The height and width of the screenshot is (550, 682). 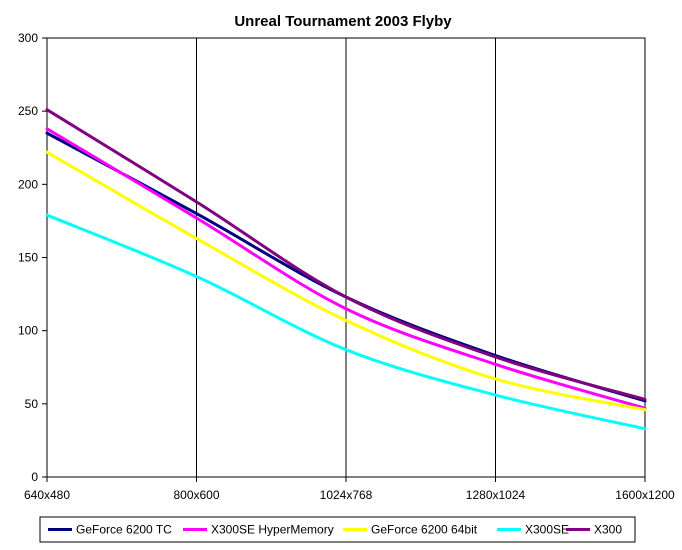 What do you see at coordinates (645, 495) in the screenshot?
I see `x-tick-label-1600x1200: 1600x1200` at bounding box center [645, 495].